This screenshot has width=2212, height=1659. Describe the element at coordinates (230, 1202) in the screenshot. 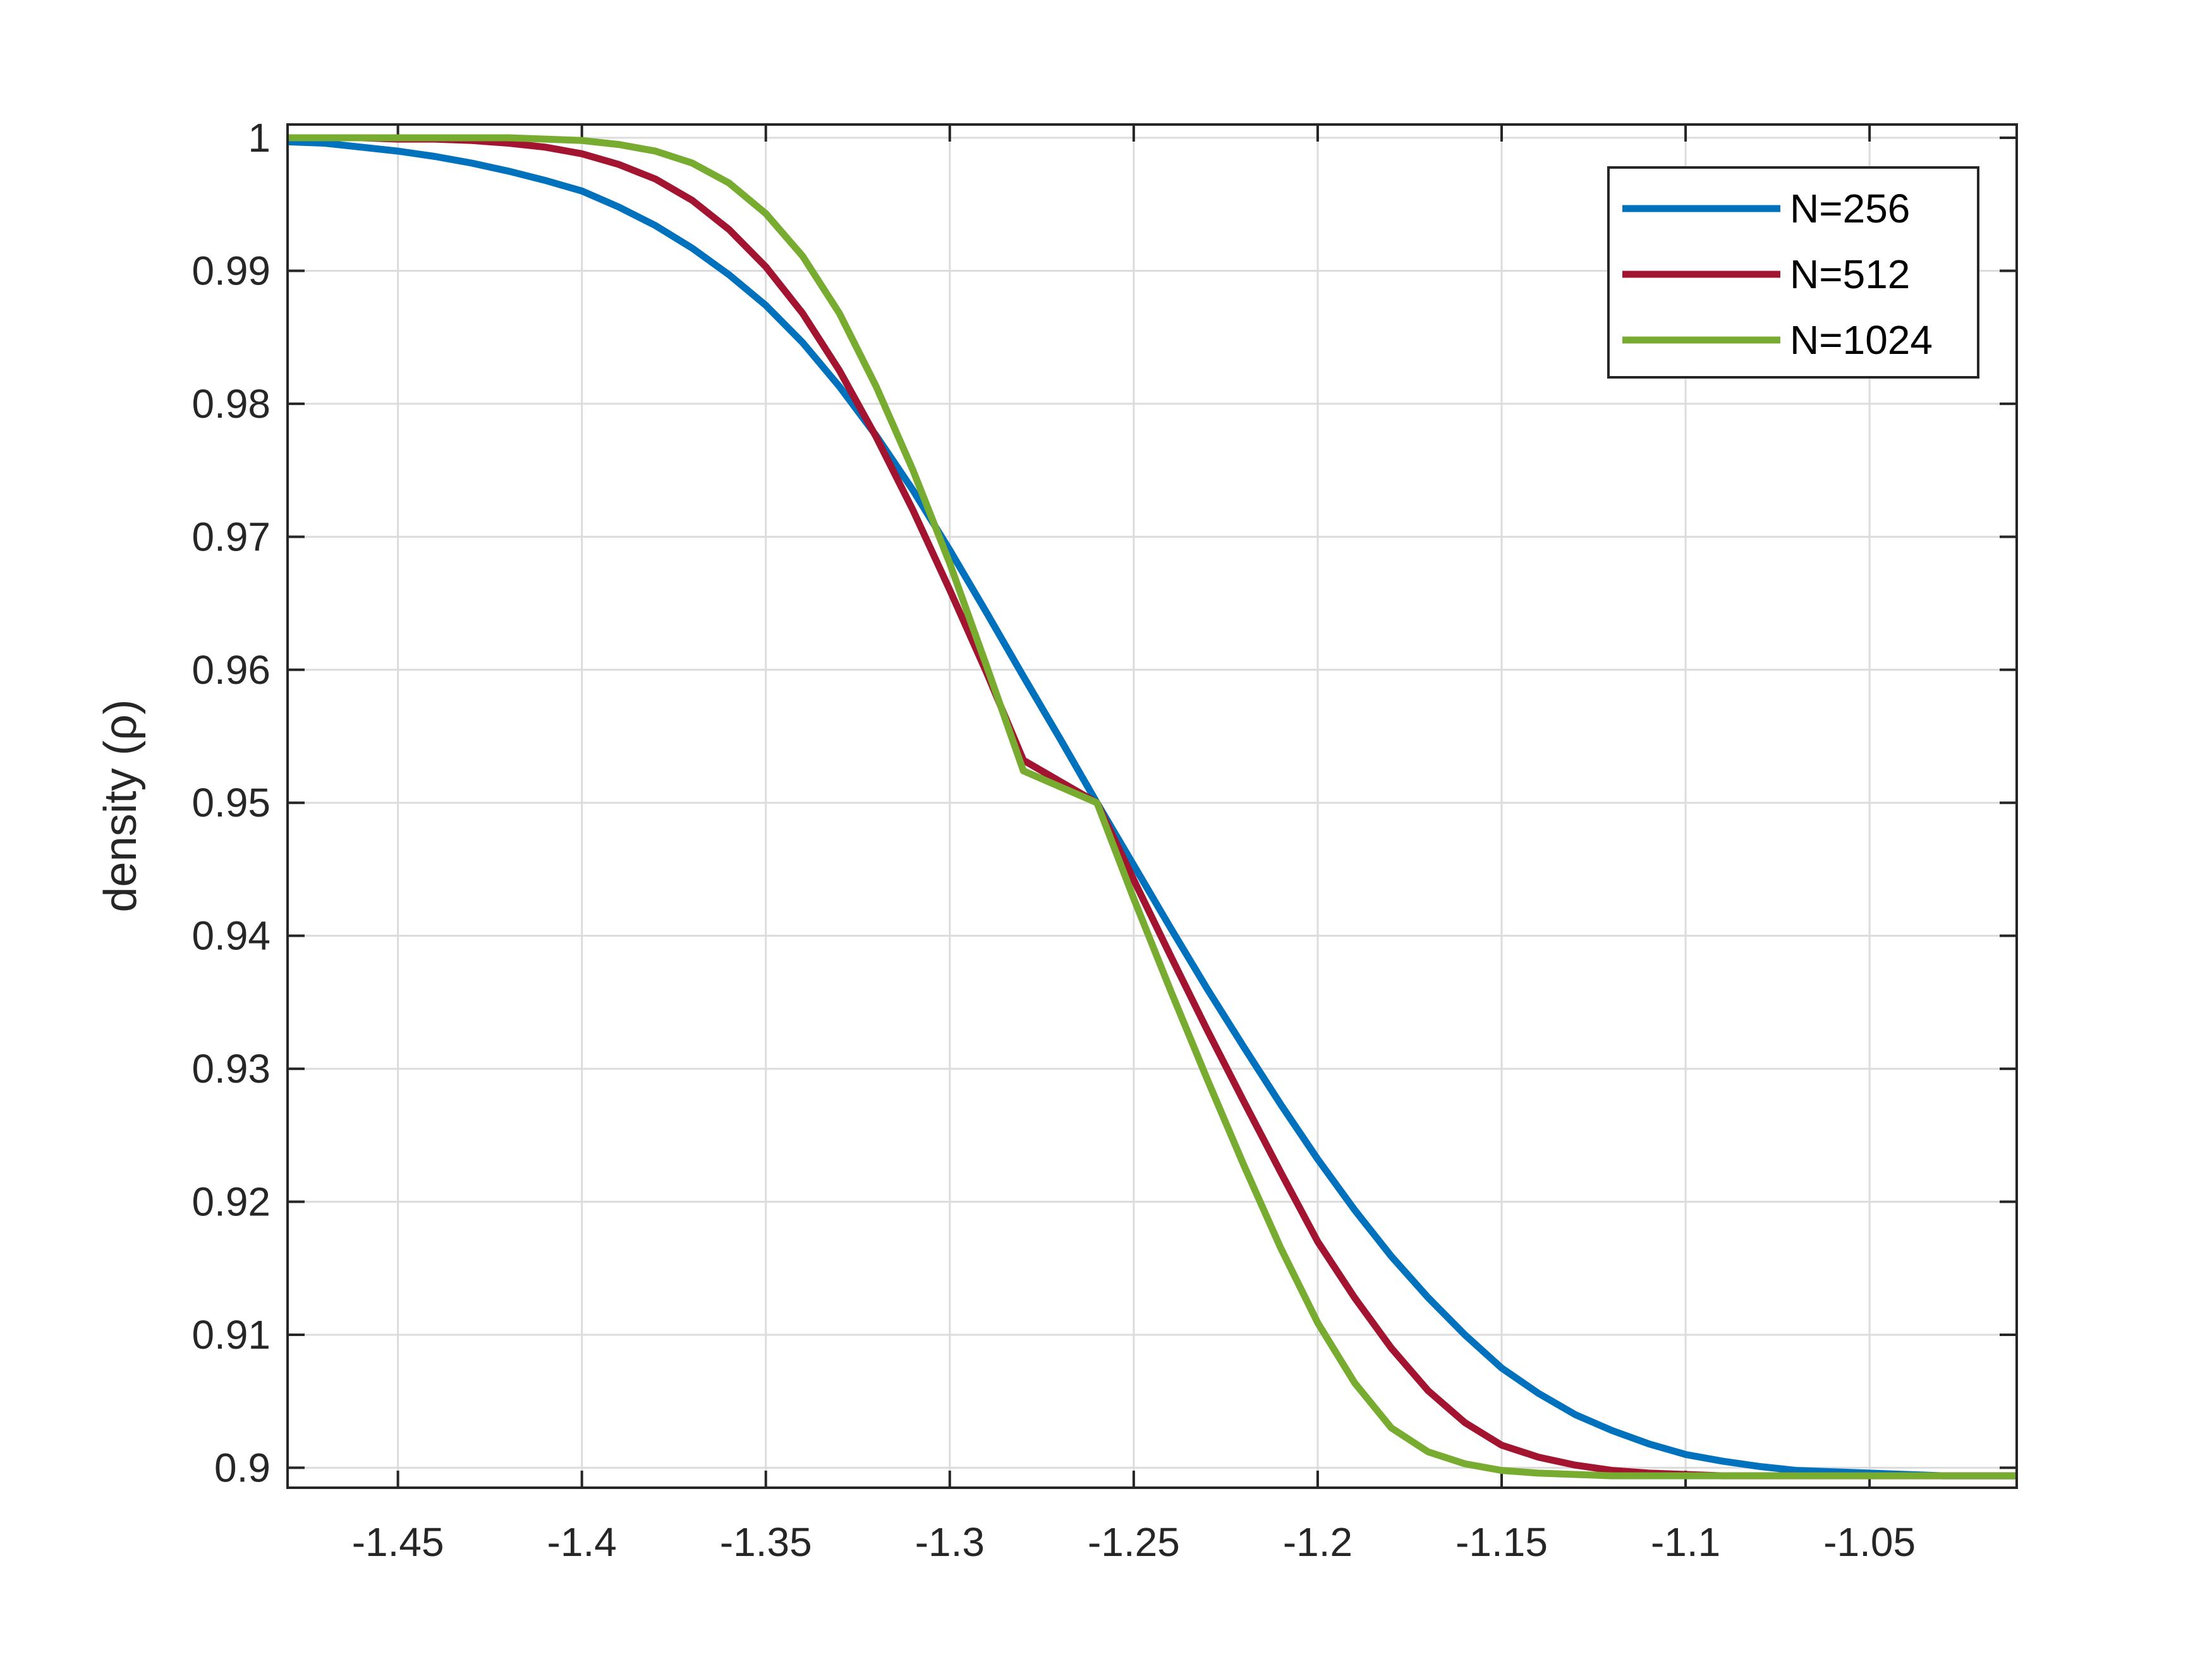

I see `y-tick-label: 0.92` at that location.